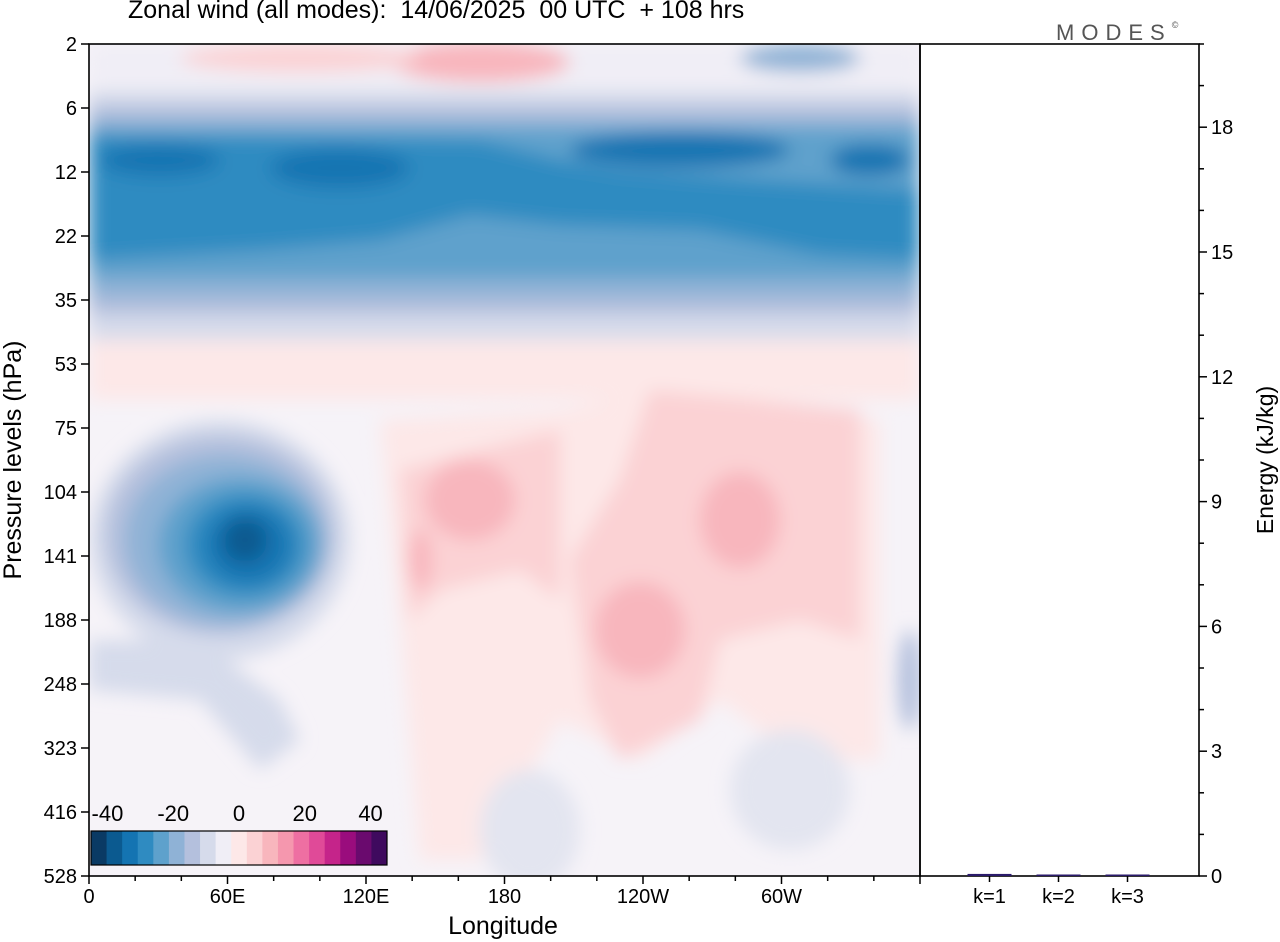 This screenshot has height=942, width=1280. I want to click on energy-bars: k=1 k=2 k=3, so click(1058, 890).